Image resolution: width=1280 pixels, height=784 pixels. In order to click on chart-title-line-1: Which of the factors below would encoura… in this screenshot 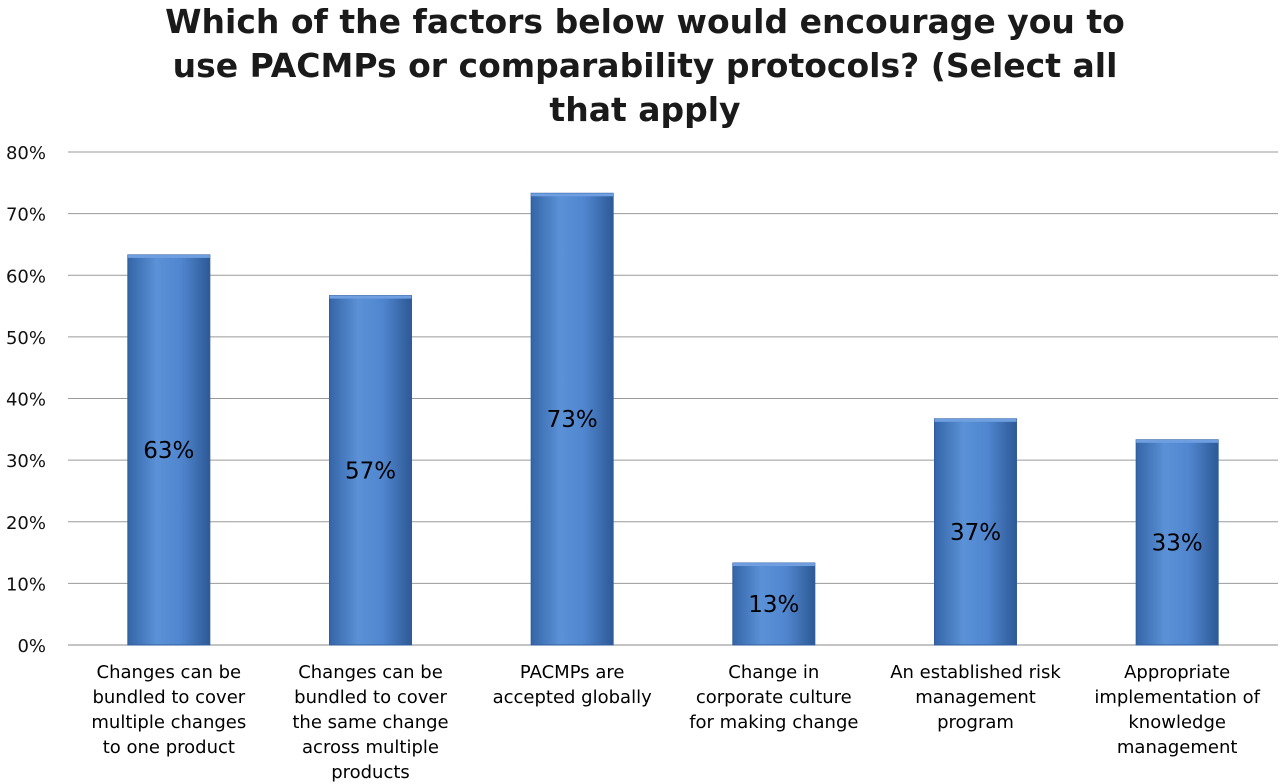, I will do `click(645, 21)`.